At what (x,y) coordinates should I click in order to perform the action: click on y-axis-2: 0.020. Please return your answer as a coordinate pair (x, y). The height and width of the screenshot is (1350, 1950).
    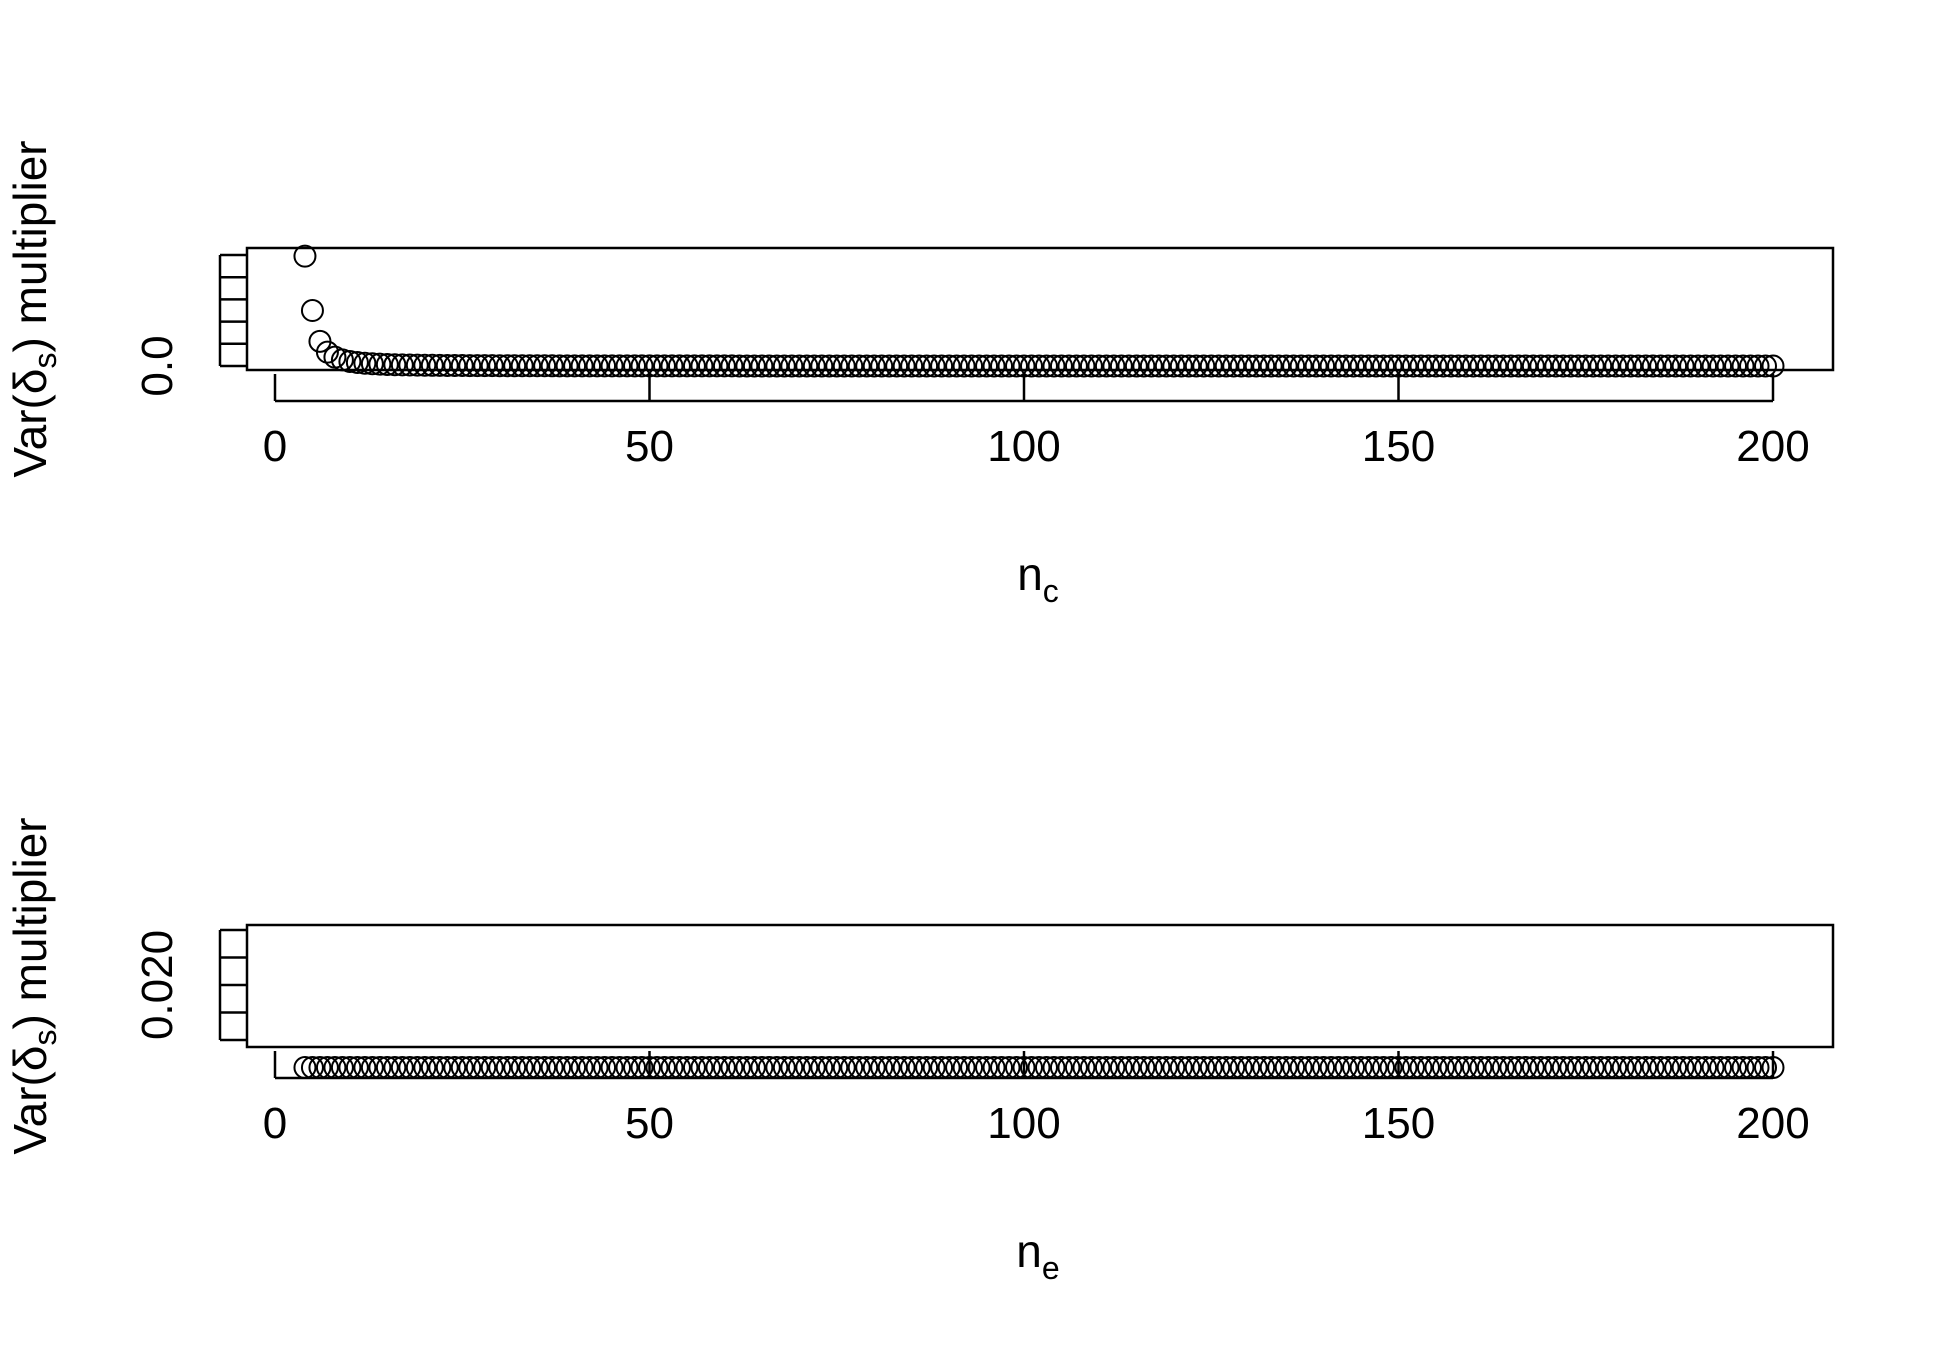
    Looking at the image, I should click on (189, 985).